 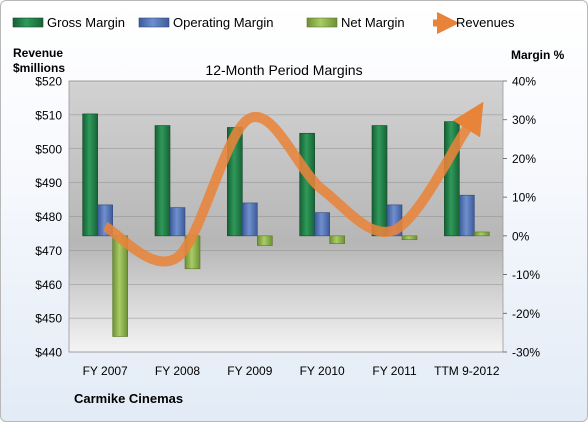 What do you see at coordinates (394, 371) in the screenshot?
I see `category-label: FY 2011` at bounding box center [394, 371].